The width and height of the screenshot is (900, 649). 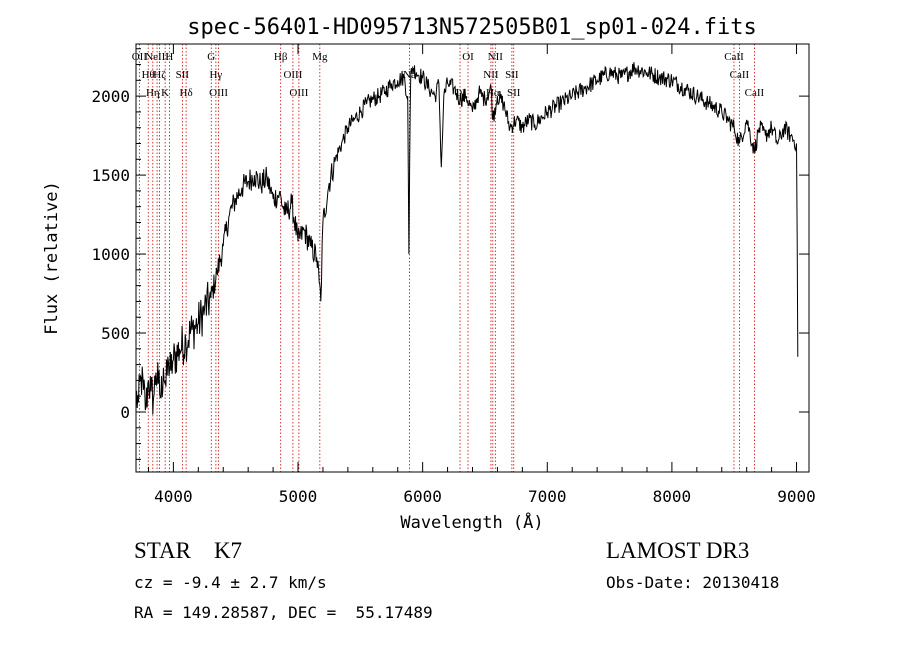 What do you see at coordinates (678, 550) in the screenshot?
I see `survey-name: LAMOST DR3` at bounding box center [678, 550].